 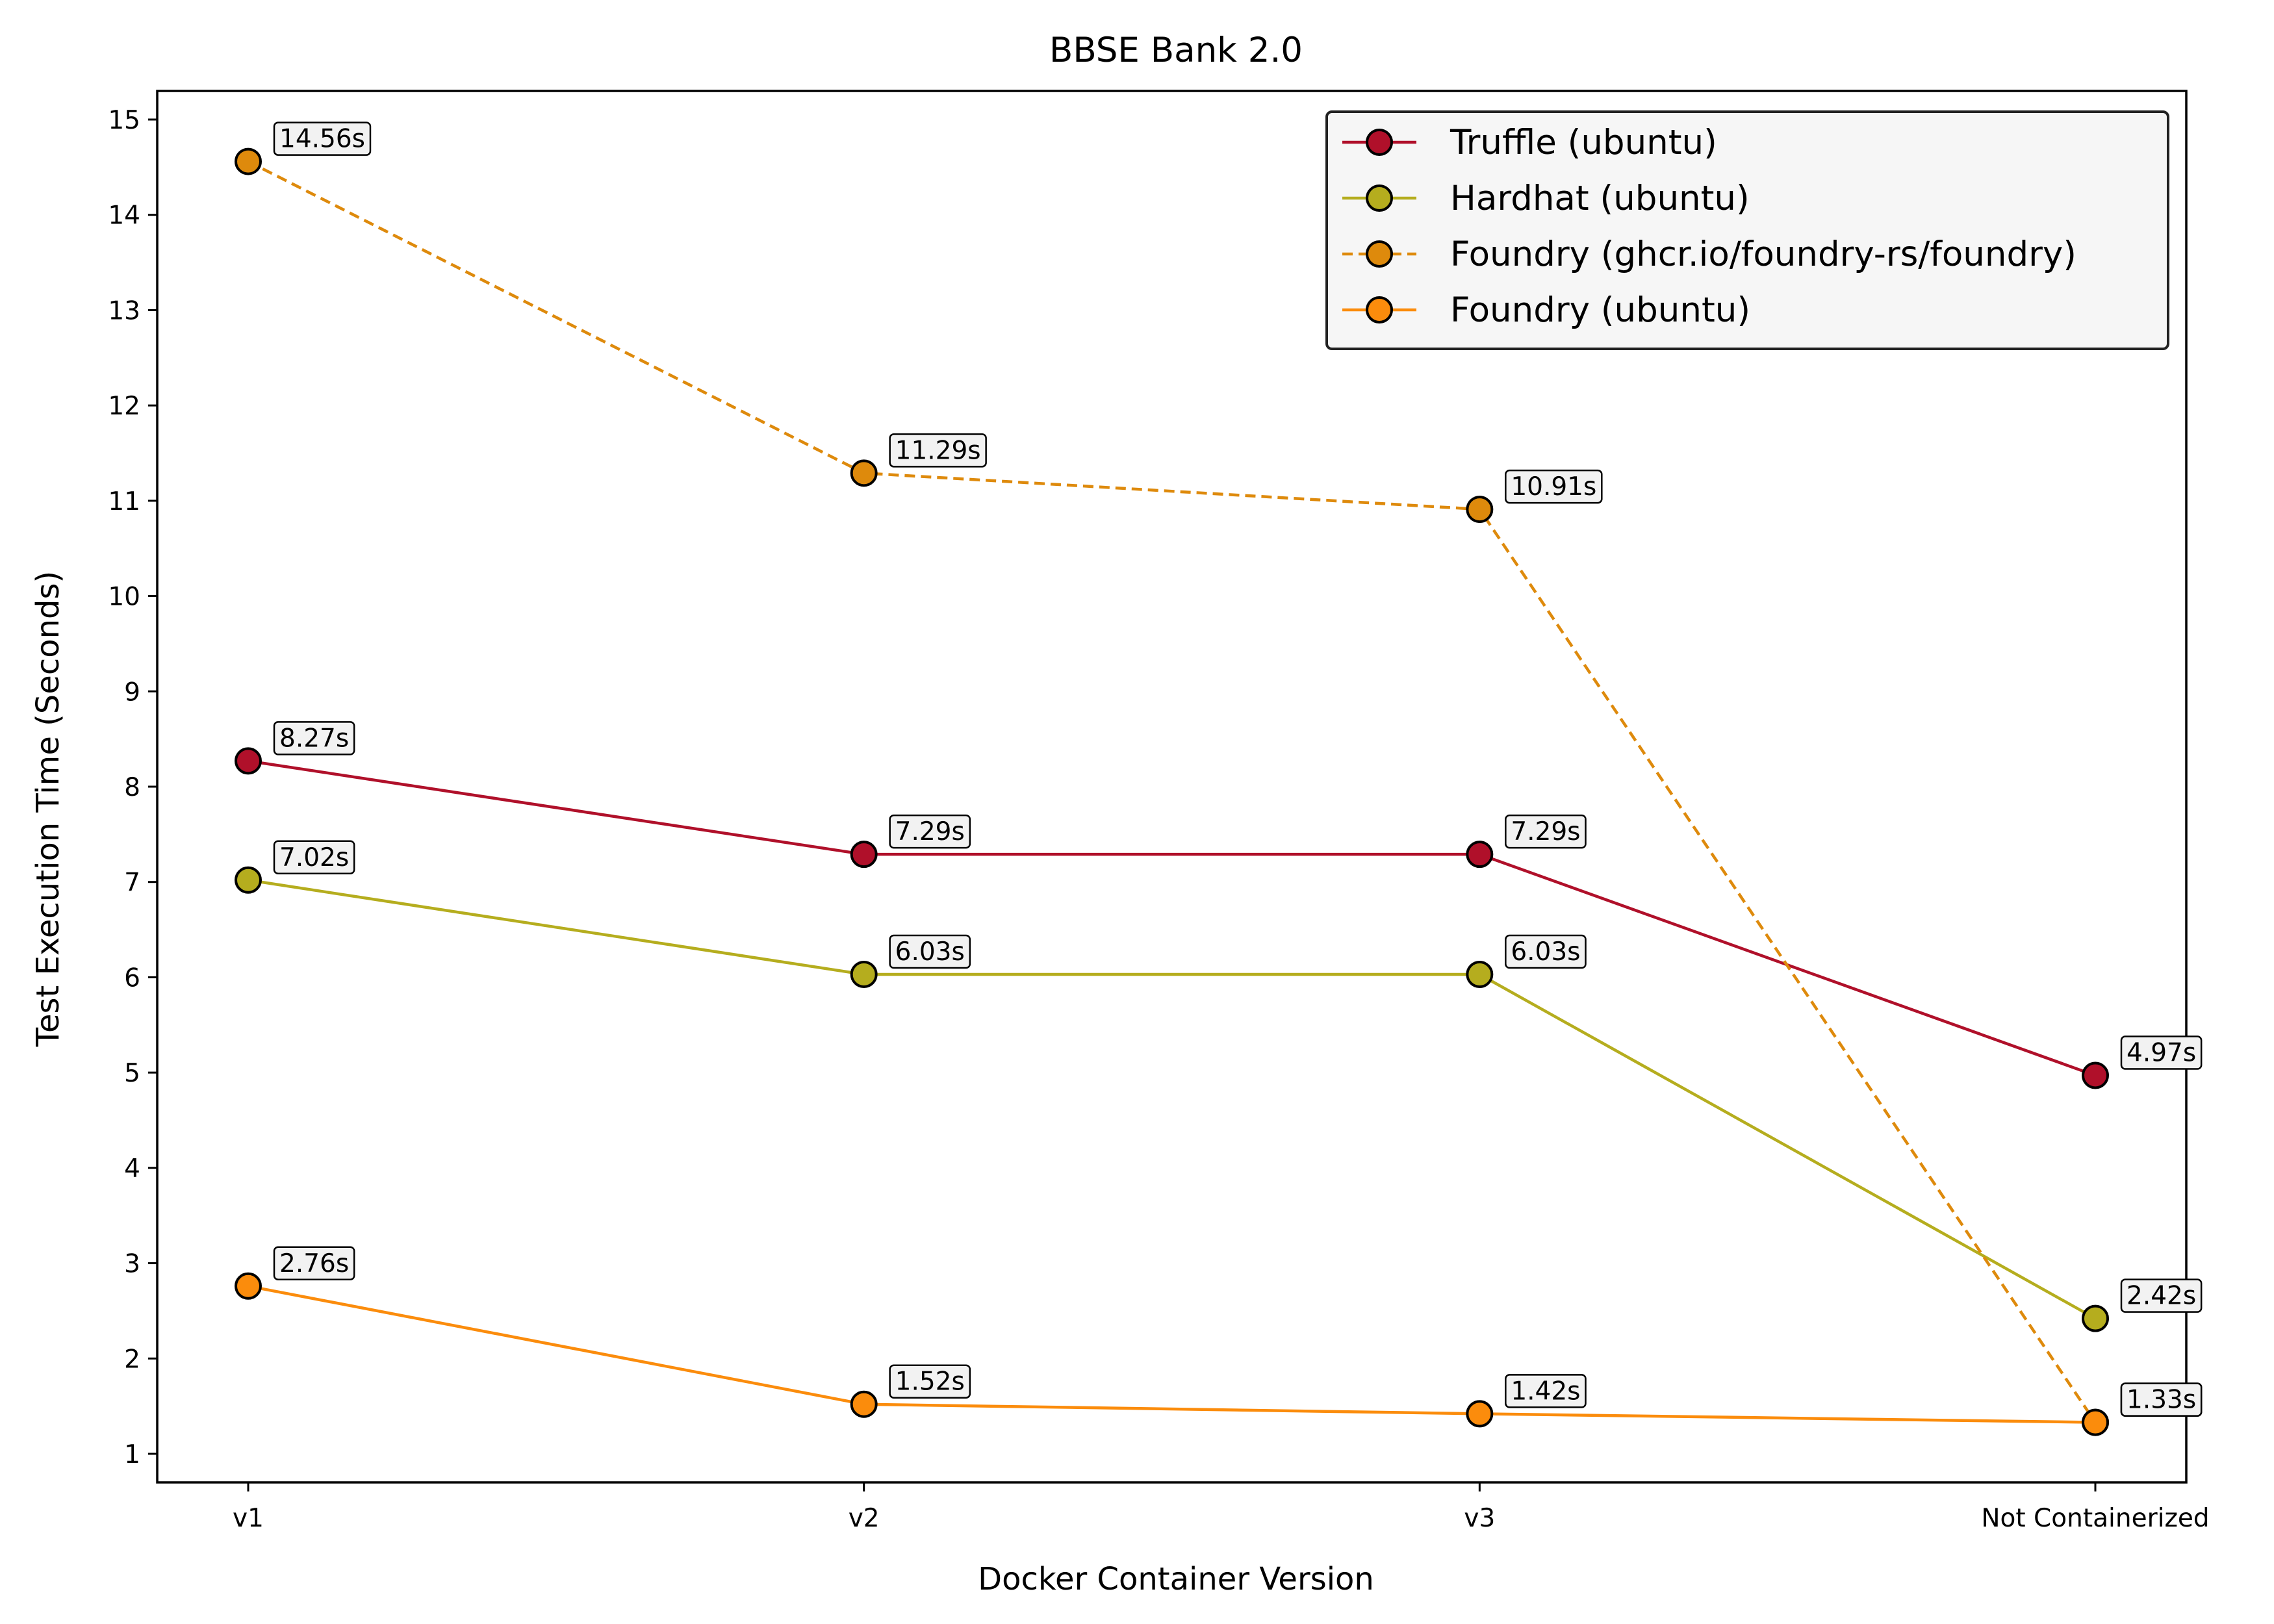 I want to click on y-tick-label: 2, so click(x=132, y=1359).